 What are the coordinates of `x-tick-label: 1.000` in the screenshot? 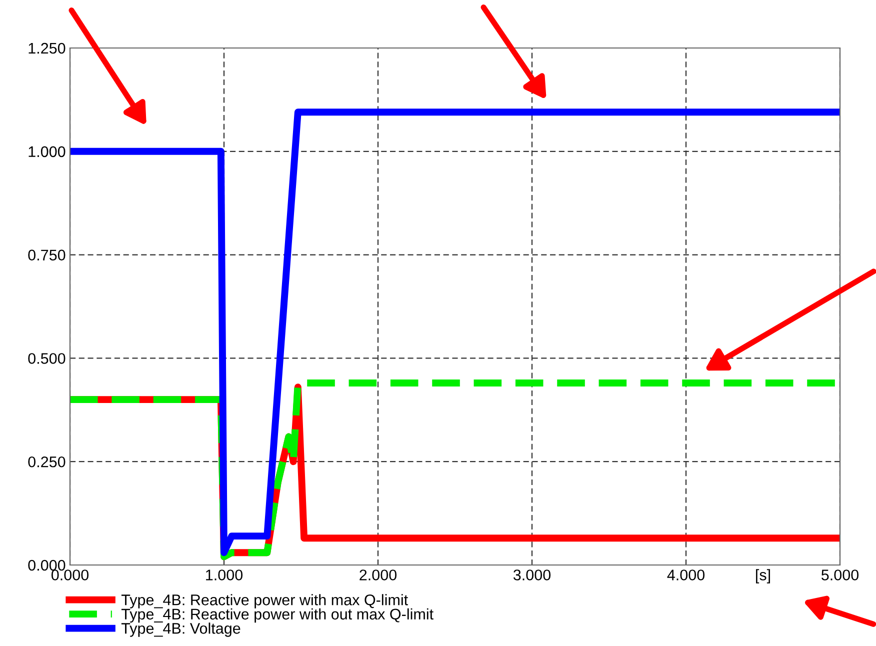 It's located at (224, 575).